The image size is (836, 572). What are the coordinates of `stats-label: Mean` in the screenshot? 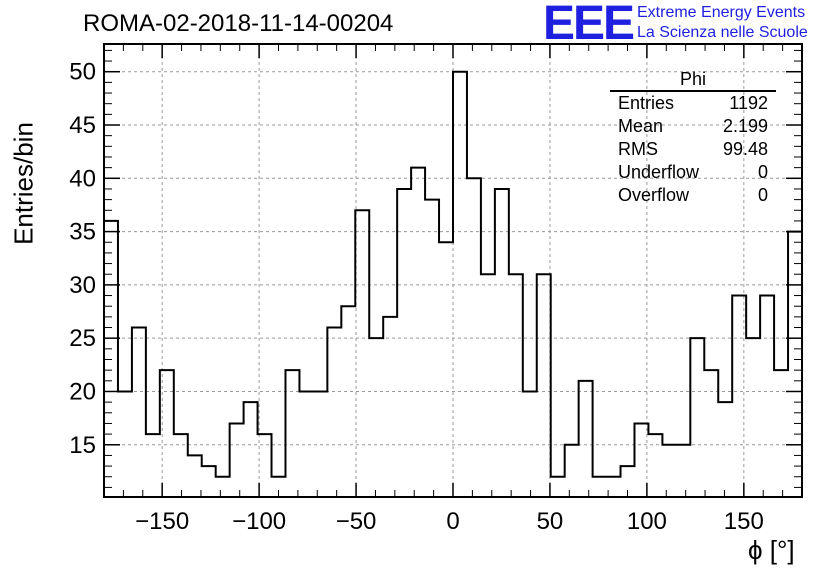 It's located at (641, 126).